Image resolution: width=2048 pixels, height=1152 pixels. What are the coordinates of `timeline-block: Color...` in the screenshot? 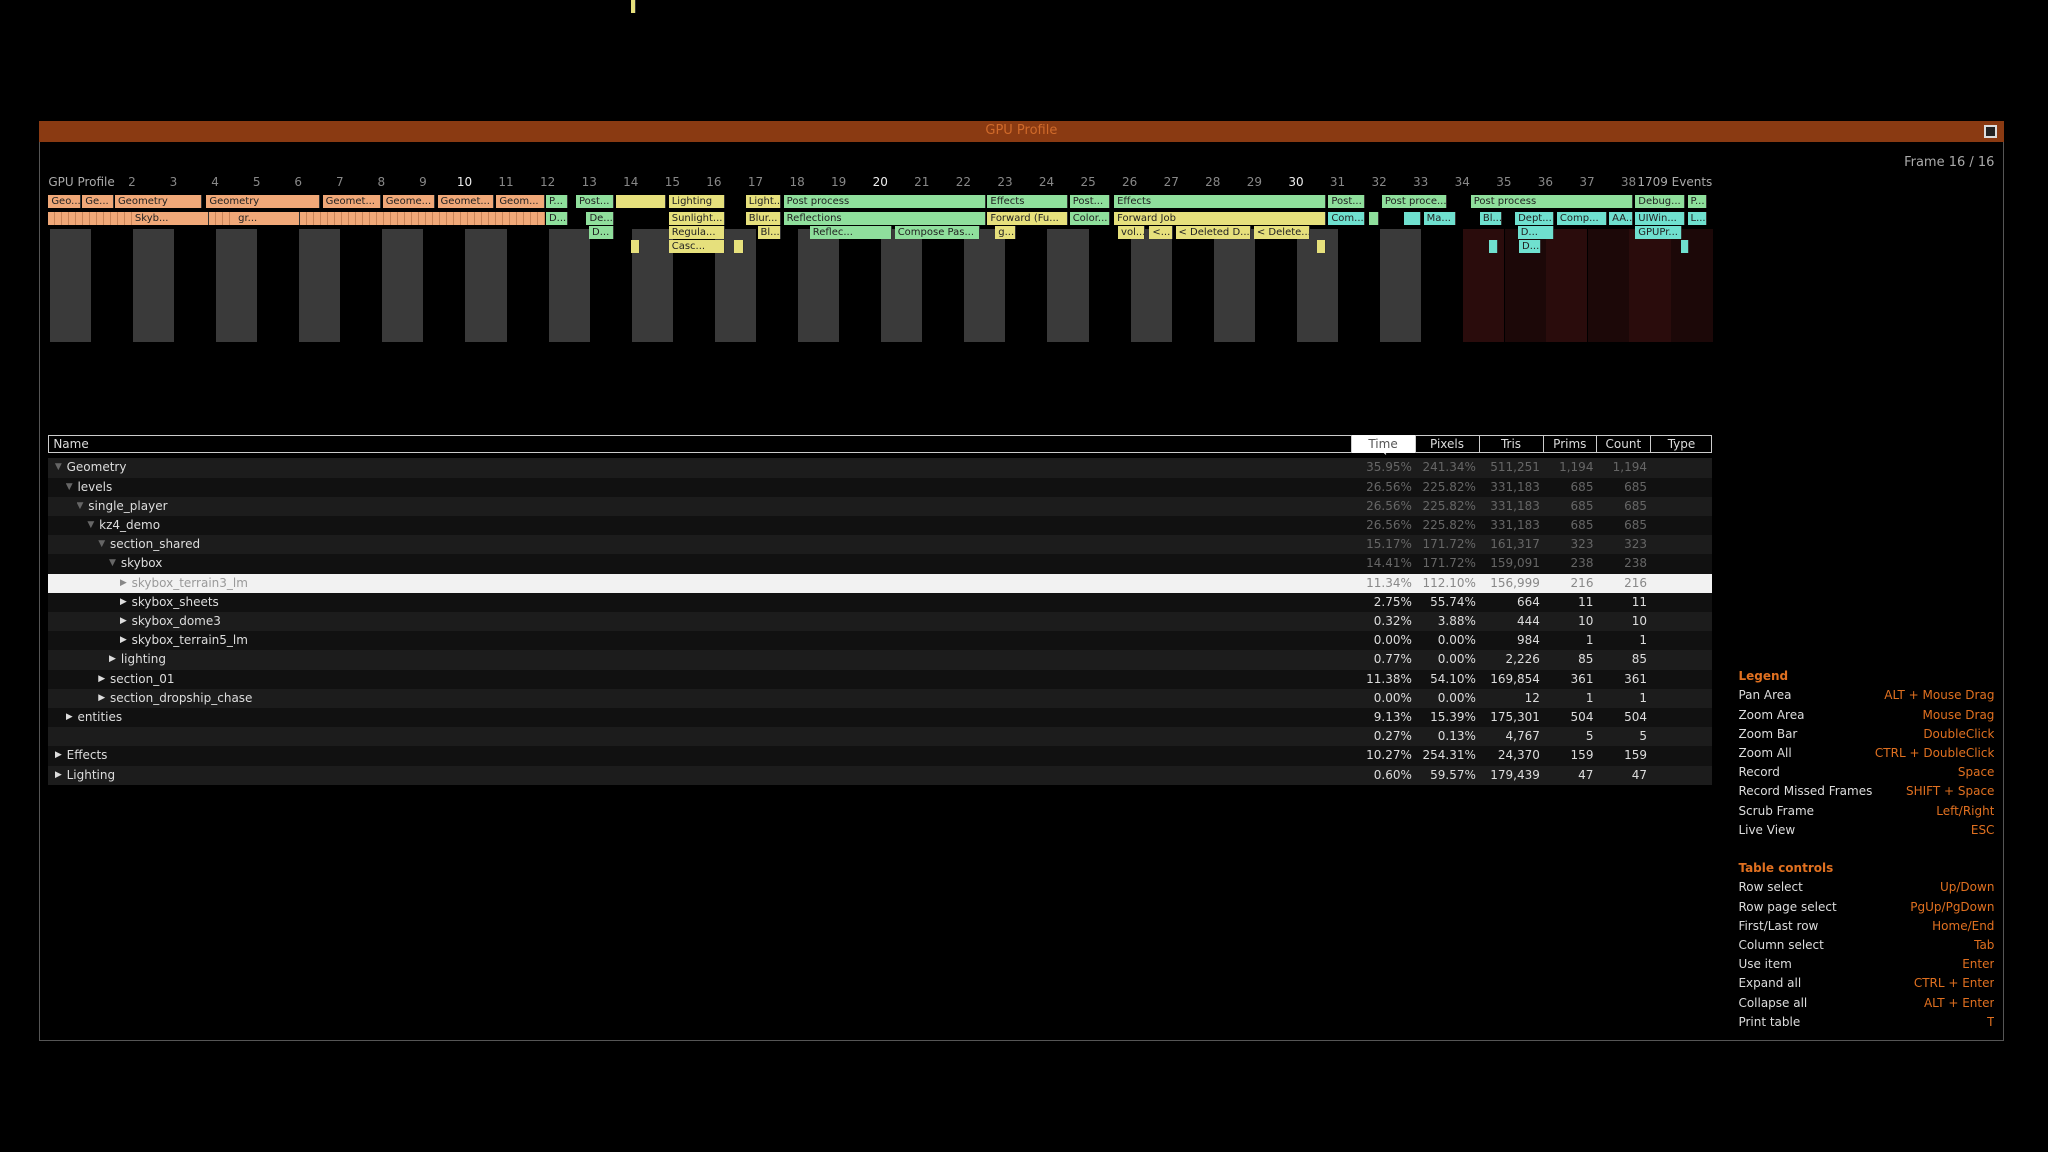 It's located at (1090, 218).